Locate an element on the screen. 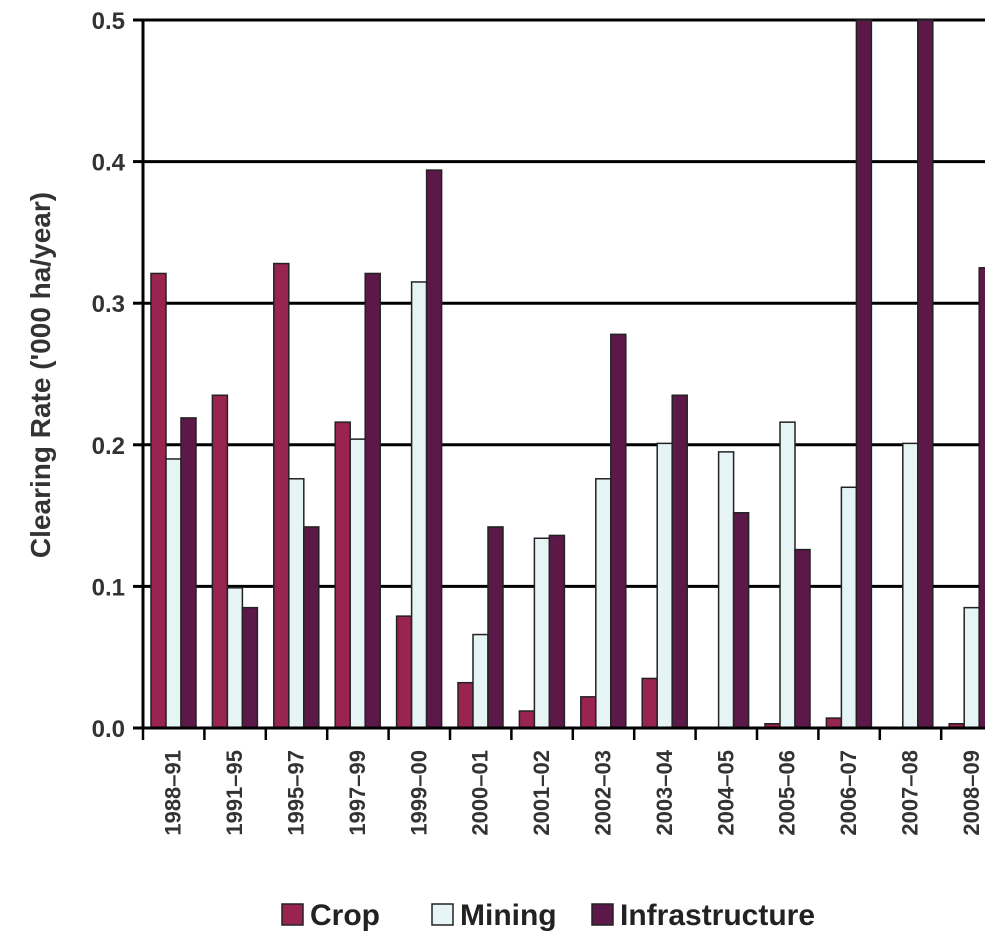 The image size is (985, 940). legend-swatch-infrastructure is located at coordinates (602, 914).